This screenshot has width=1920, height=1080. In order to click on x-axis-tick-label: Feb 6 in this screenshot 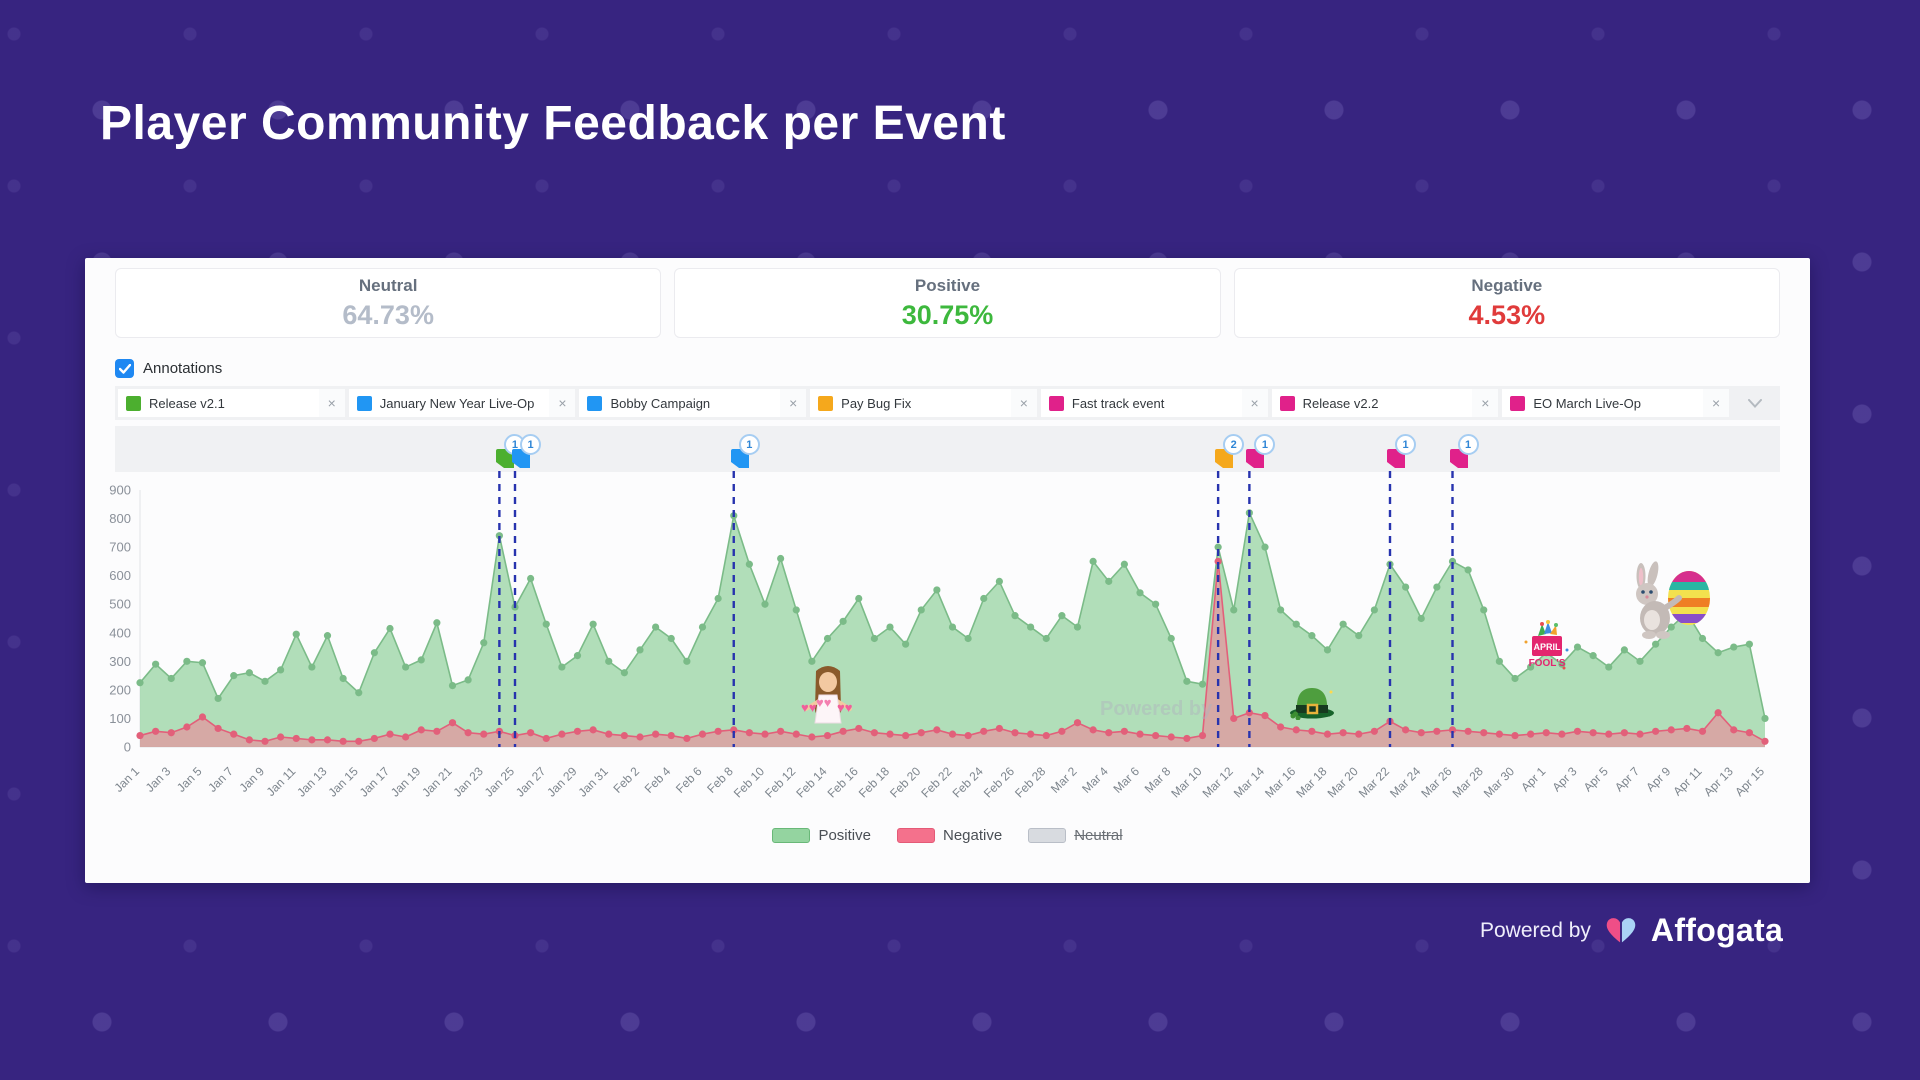, I will do `click(689, 780)`.